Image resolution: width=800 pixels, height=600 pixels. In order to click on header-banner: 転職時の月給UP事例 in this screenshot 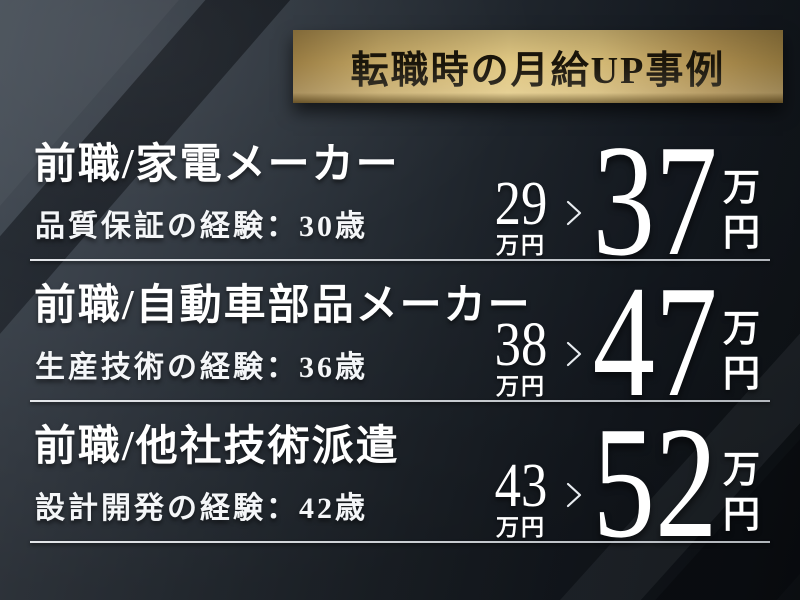, I will do `click(538, 66)`.